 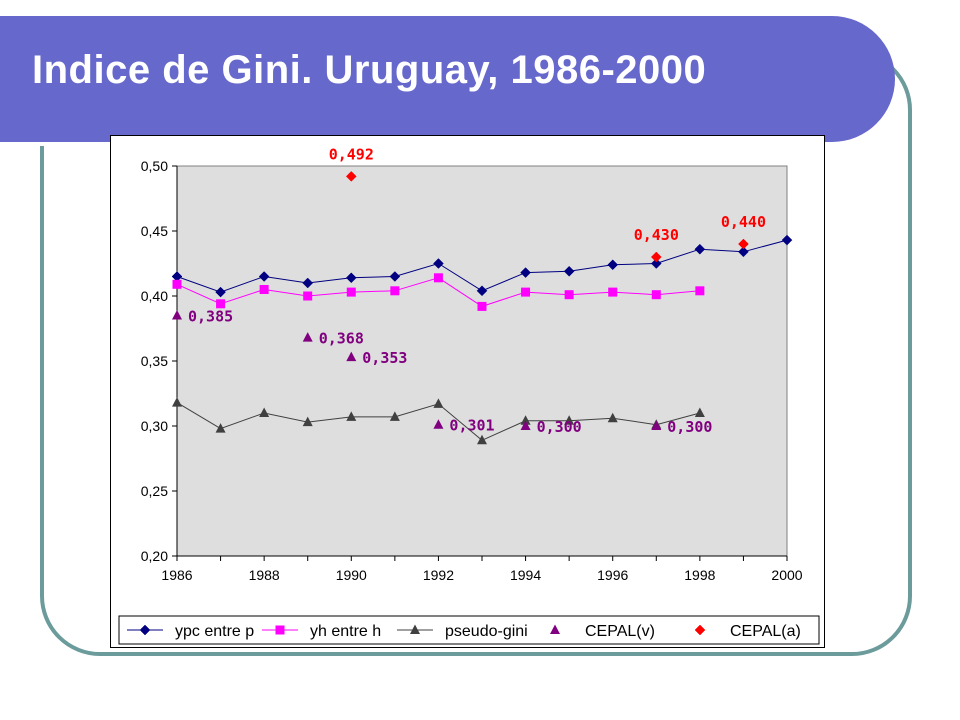 I want to click on legend-item: ypc entre p, so click(x=190, y=631).